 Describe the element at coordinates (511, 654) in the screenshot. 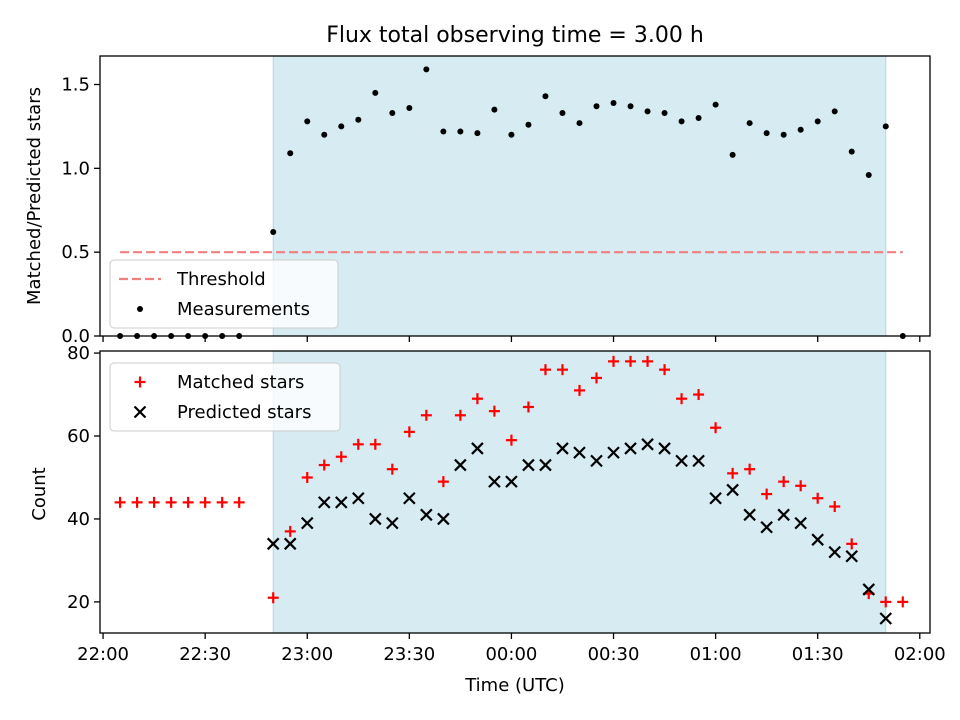

I see `x-tick-label: 00:00` at that location.